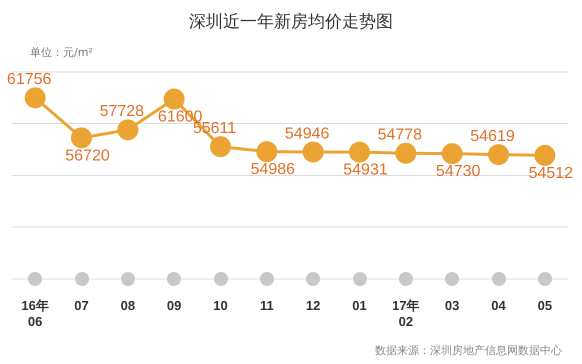 This screenshot has height=364, width=582. I want to click on x-tick-label: 04, so click(498, 306).